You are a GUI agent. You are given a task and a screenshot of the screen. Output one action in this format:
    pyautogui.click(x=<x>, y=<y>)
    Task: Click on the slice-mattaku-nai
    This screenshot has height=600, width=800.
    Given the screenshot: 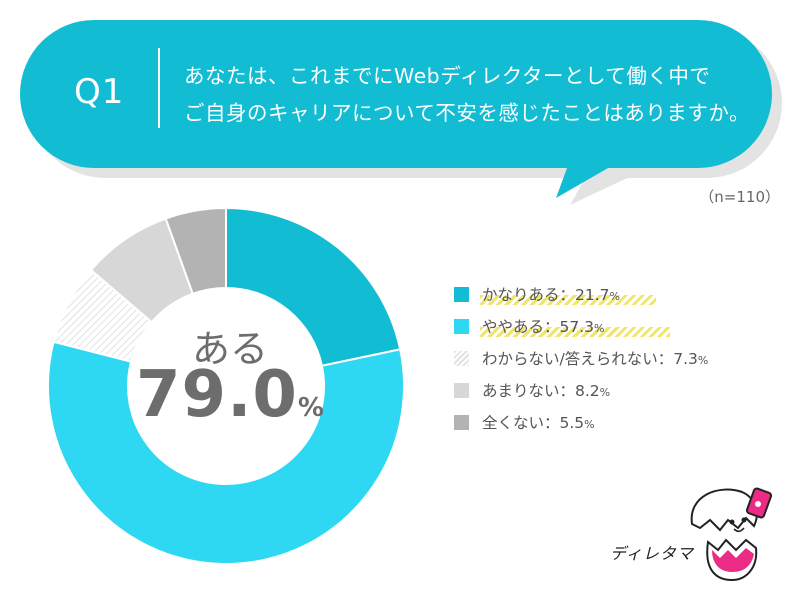 What is the action you would take?
    pyautogui.click(x=195, y=251)
    